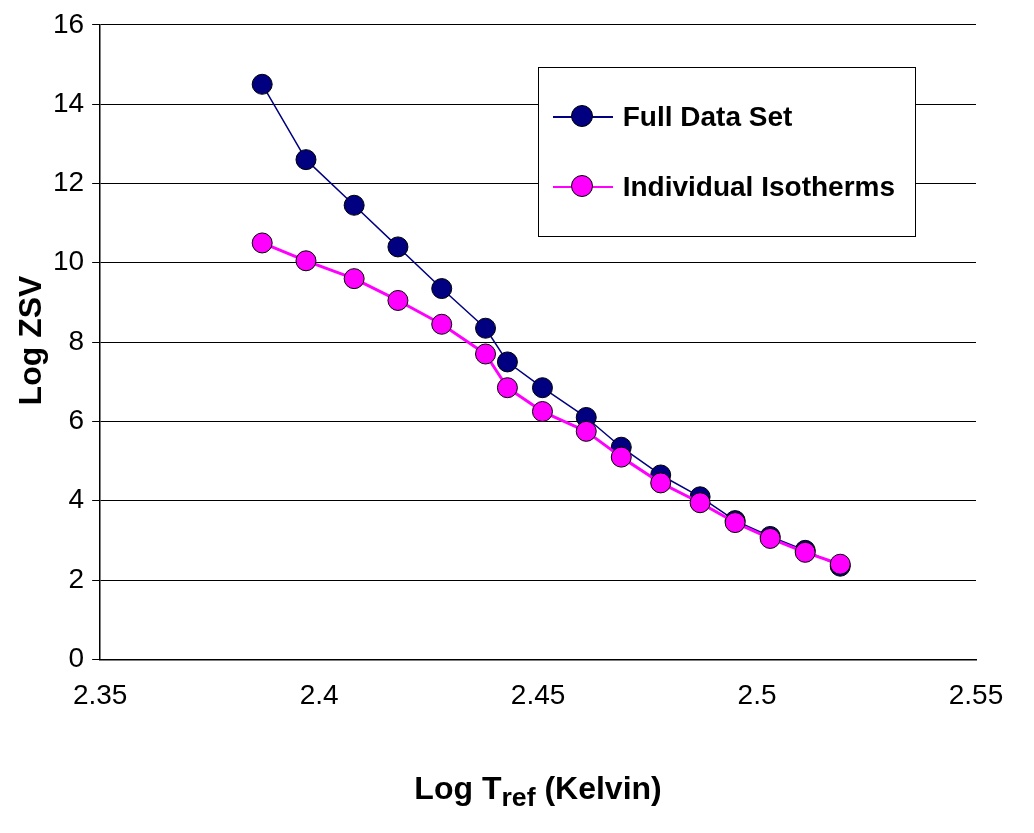 The width and height of the screenshot is (1034, 833). What do you see at coordinates (319, 694) in the screenshot?
I see `x-tick-label: 2.4` at bounding box center [319, 694].